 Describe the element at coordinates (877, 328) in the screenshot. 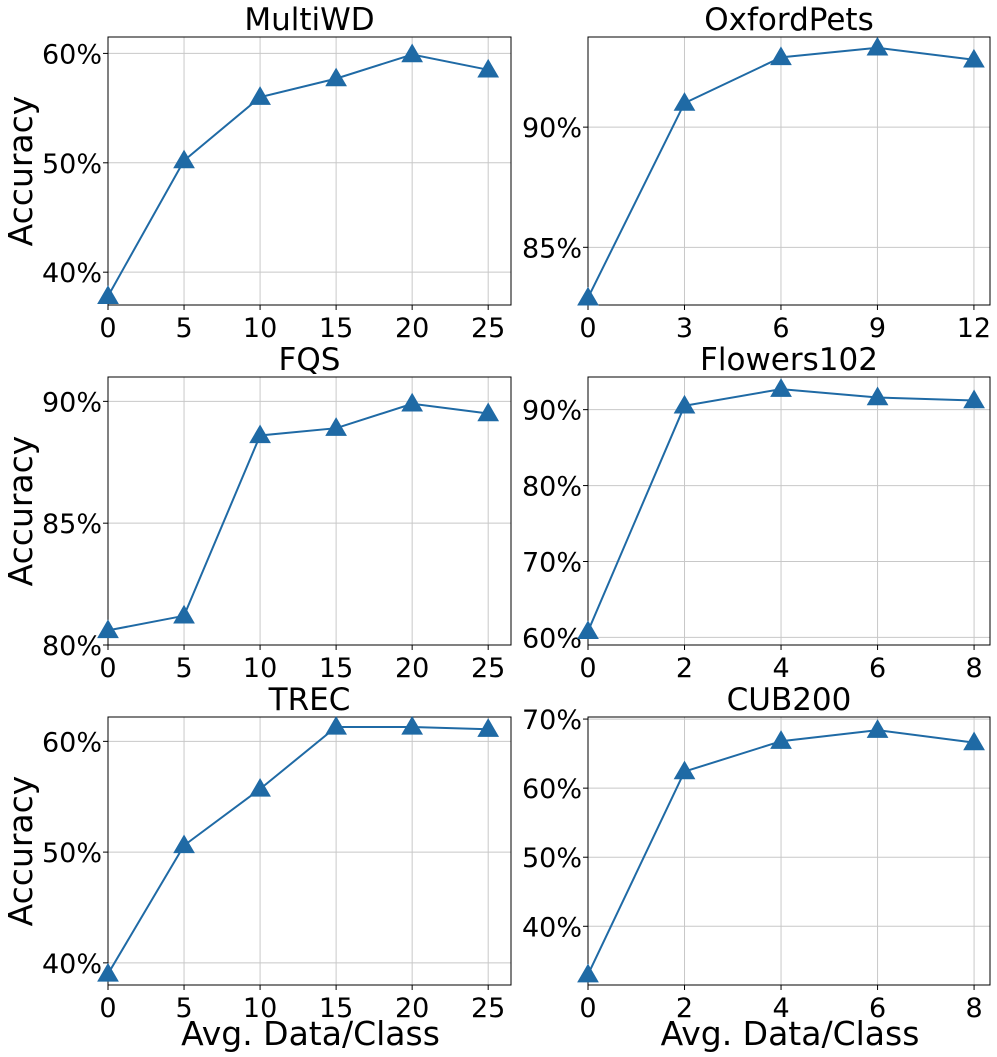

I see `x-tick-label: 9` at that location.